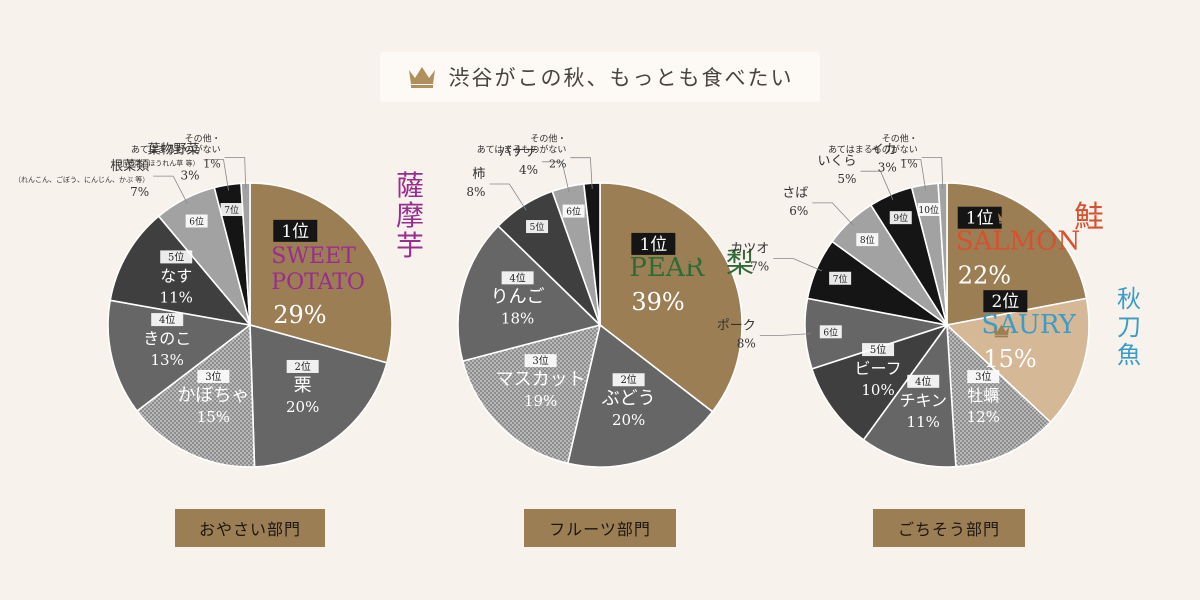 The width and height of the screenshot is (1200, 600). Describe the element at coordinates (540, 401) in the screenshot. I see `pct-text: 19%` at that location.